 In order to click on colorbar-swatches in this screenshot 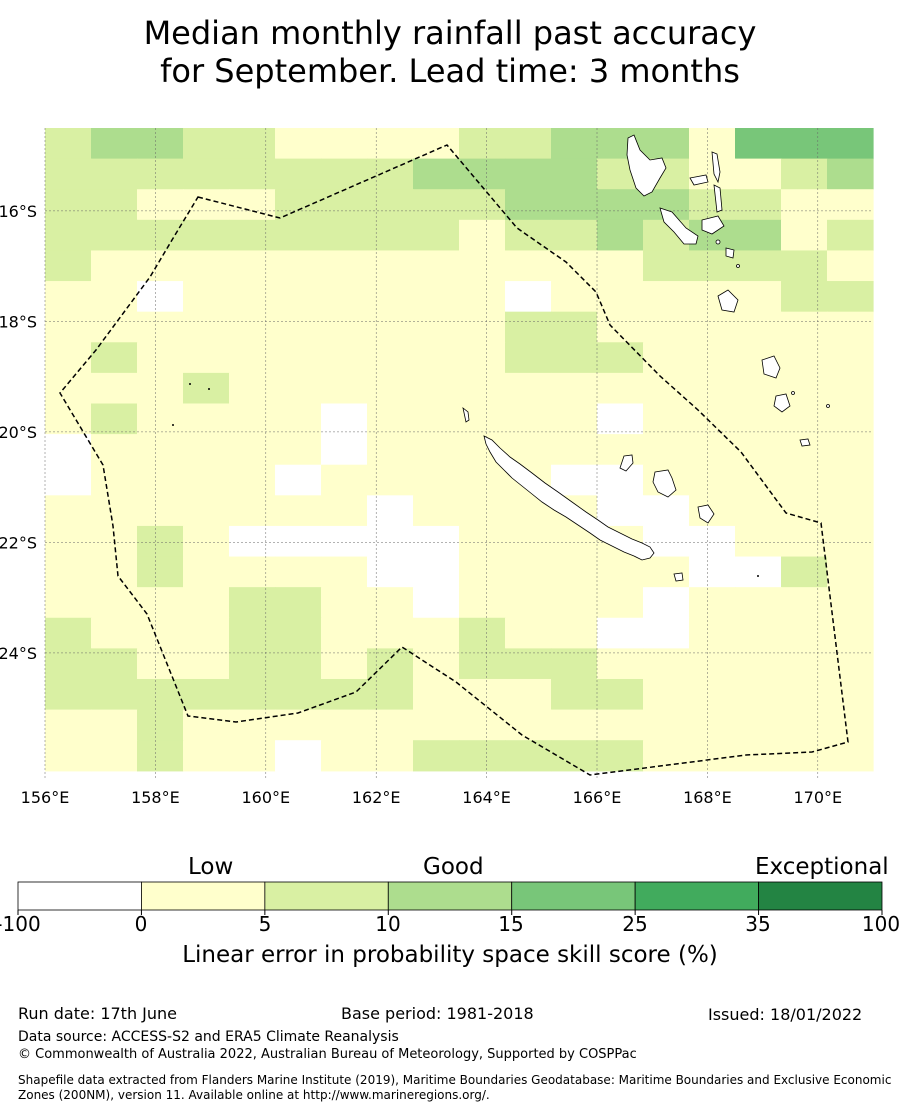, I will do `click(450, 898)`.